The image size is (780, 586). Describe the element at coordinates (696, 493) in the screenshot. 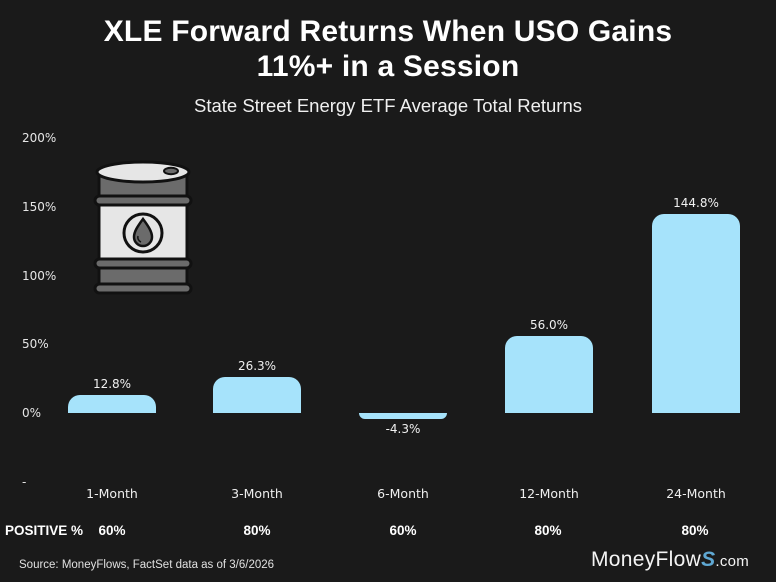

I see `x-category-label: 24-Month` at that location.